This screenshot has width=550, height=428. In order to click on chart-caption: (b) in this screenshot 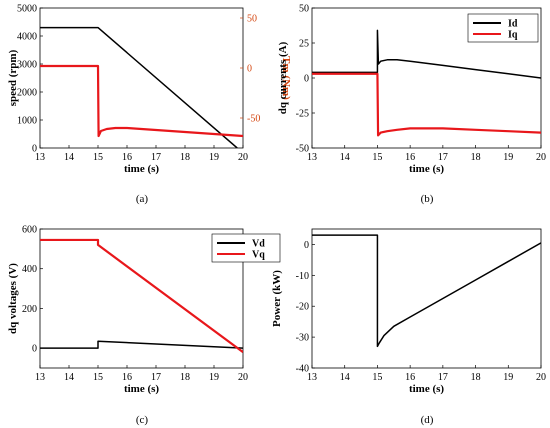, I will do `click(427, 199)`.